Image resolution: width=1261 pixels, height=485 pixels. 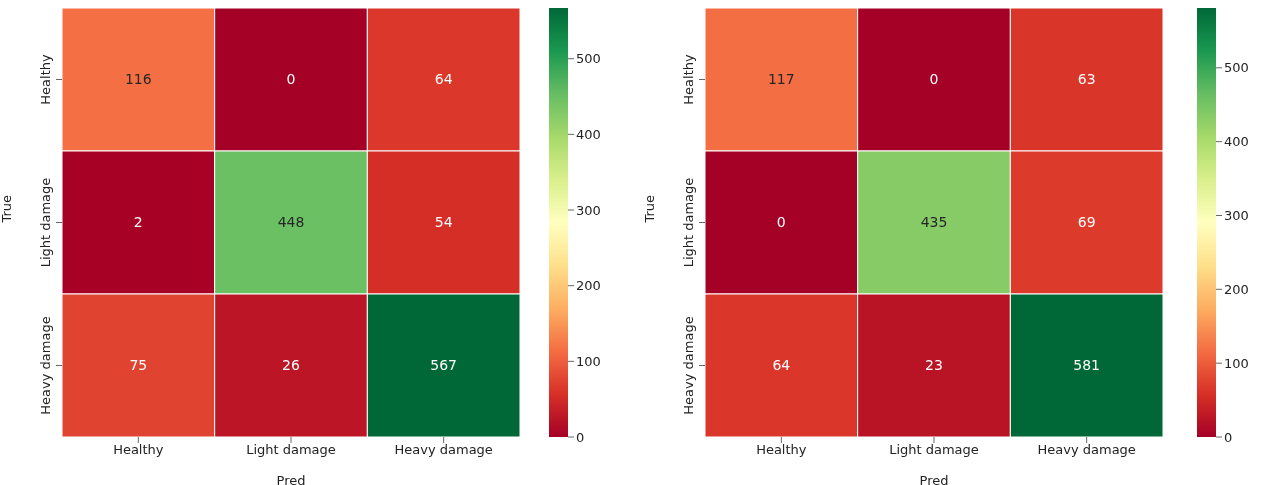 What do you see at coordinates (443, 222) in the screenshot?
I see `data-label: 54` at bounding box center [443, 222].